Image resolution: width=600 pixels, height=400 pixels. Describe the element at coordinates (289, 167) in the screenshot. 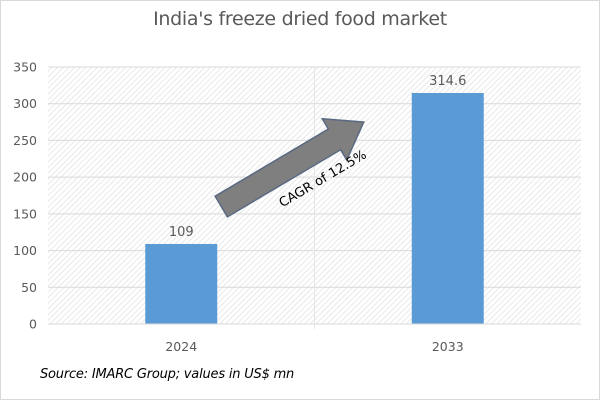

I see `arrow-icon` at that location.